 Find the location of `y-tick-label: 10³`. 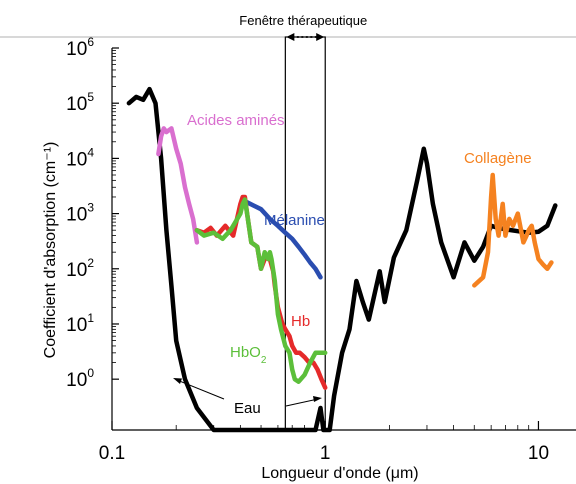

y-tick-label: 10³ is located at coordinates (80, 213).